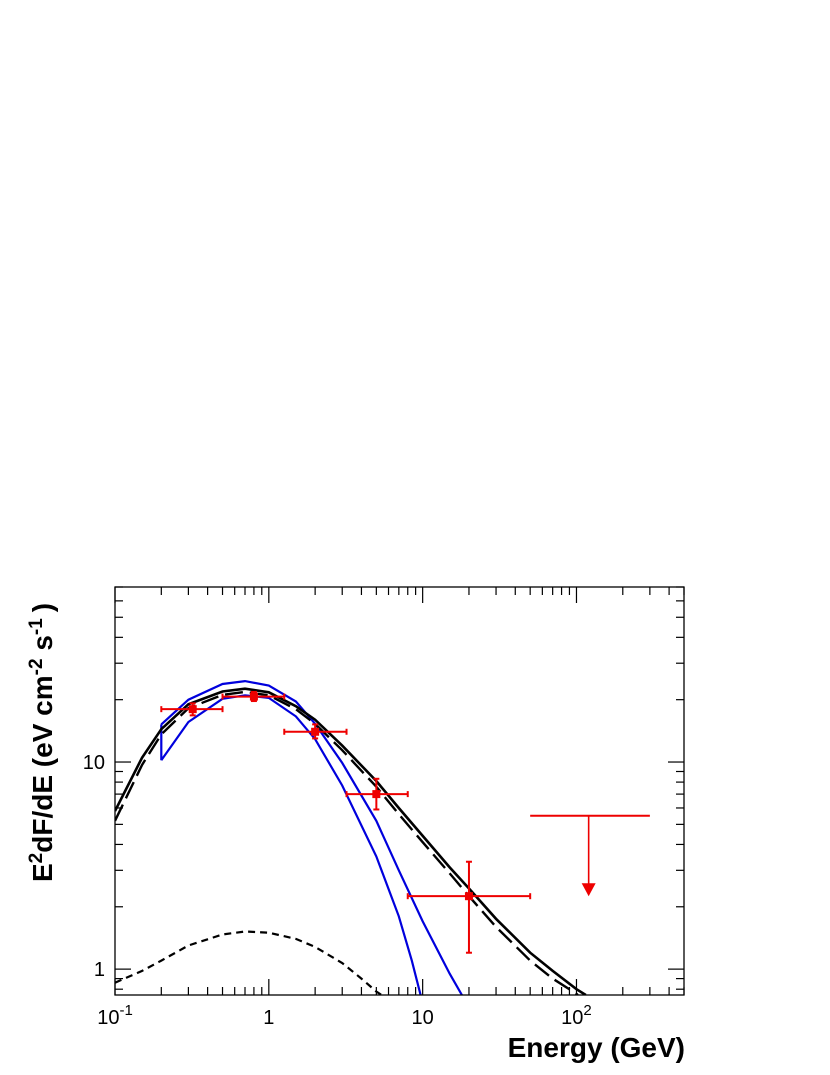 The width and height of the screenshot is (830, 1075). I want to click on x-tick-label: 10⁻¹, so click(115, 1015).